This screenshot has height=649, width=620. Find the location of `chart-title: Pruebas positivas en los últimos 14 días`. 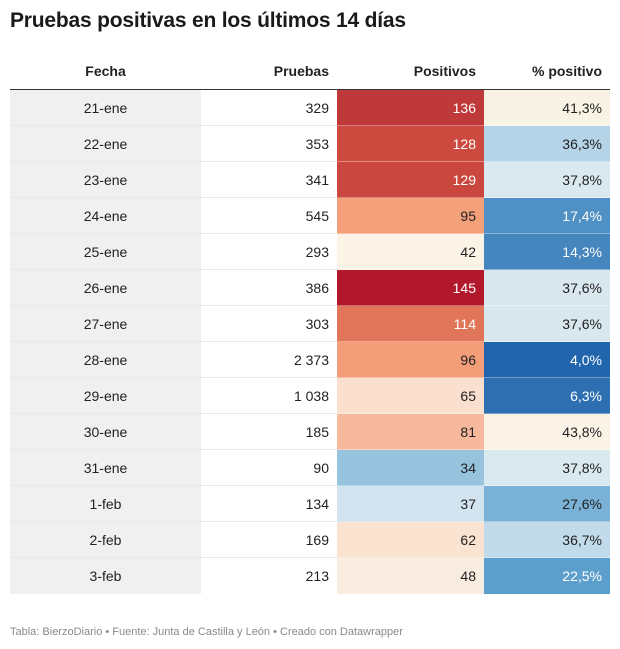

chart-title: Pruebas positivas en los últimos 14 días is located at coordinates (208, 20).